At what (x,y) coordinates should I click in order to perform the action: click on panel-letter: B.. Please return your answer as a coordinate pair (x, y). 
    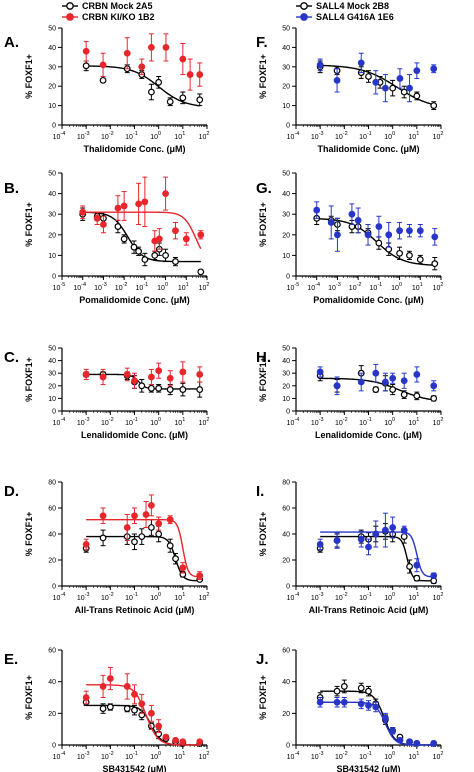
    Looking at the image, I should click on (11, 188).